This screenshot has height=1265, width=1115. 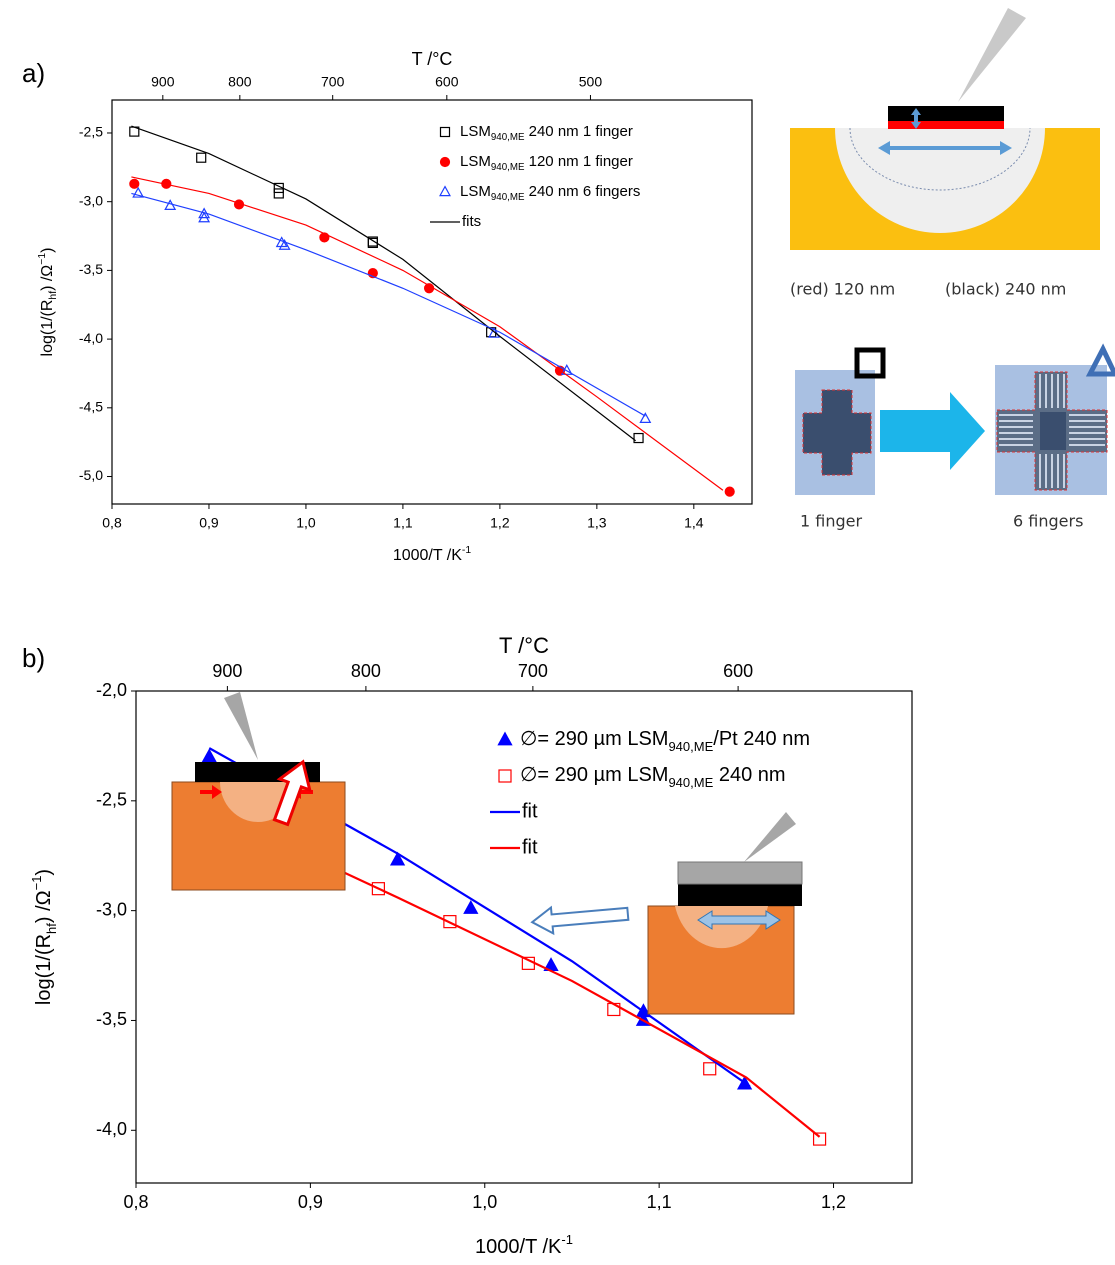 I want to click on legend-item: ∅= 290 µm LSM940,ME/Pt 240 nm, so click(x=653, y=741).